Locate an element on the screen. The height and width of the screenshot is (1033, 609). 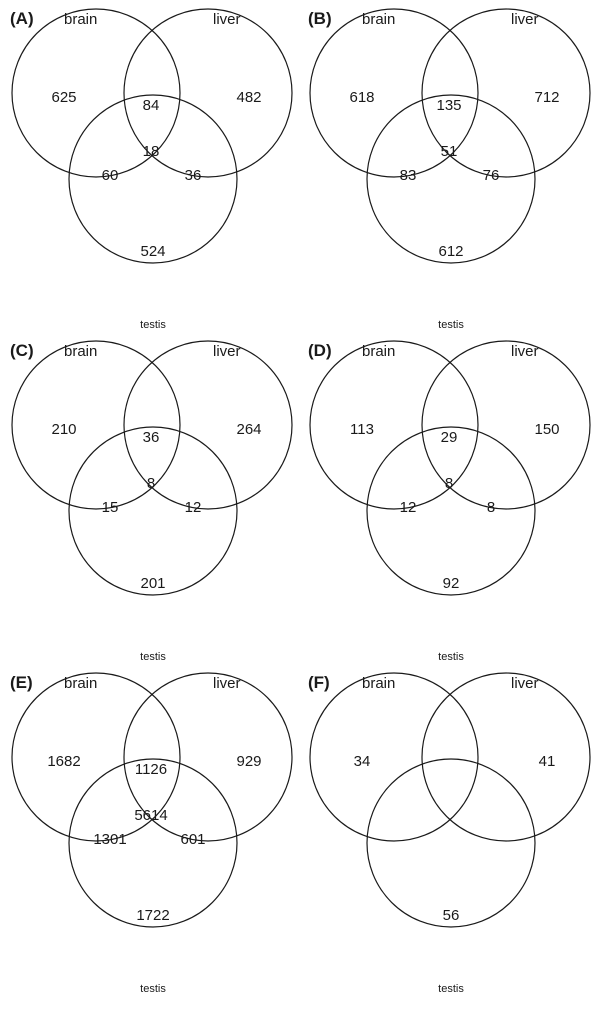
circle-testis-f is located at coordinates (451, 843).